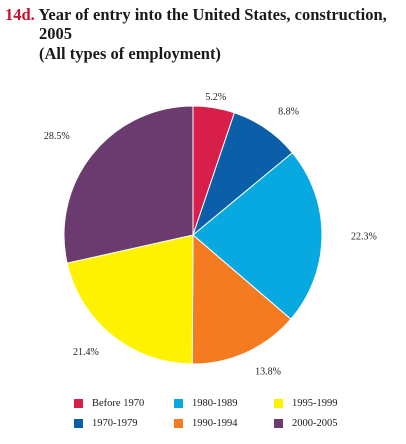 The image size is (406, 444). Describe the element at coordinates (86, 352) in the screenshot. I see `slice-label-1995-1999: 21.4%` at that location.